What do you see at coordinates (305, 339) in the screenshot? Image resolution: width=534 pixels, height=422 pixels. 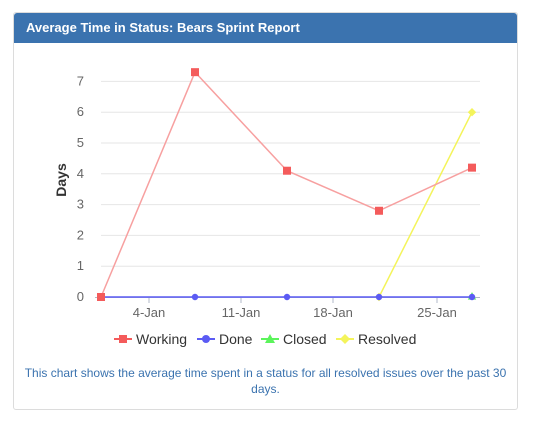 I see `legend-label: Closed` at bounding box center [305, 339].